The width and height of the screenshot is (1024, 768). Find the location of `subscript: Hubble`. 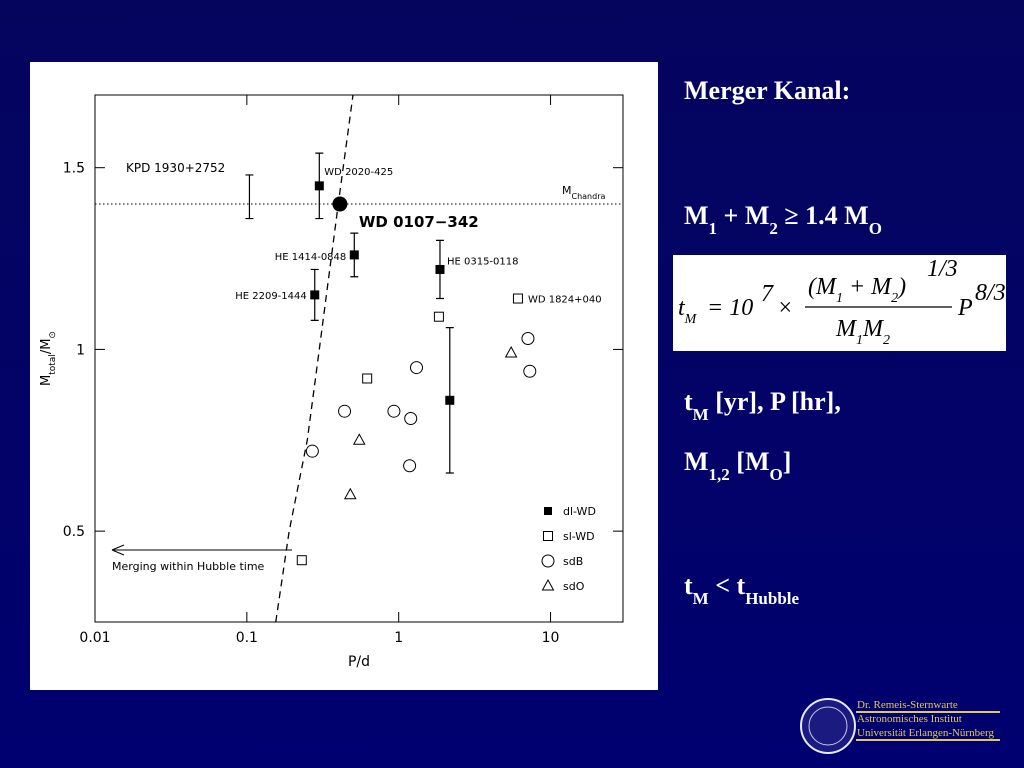

subscript: Hubble is located at coordinates (772, 598).